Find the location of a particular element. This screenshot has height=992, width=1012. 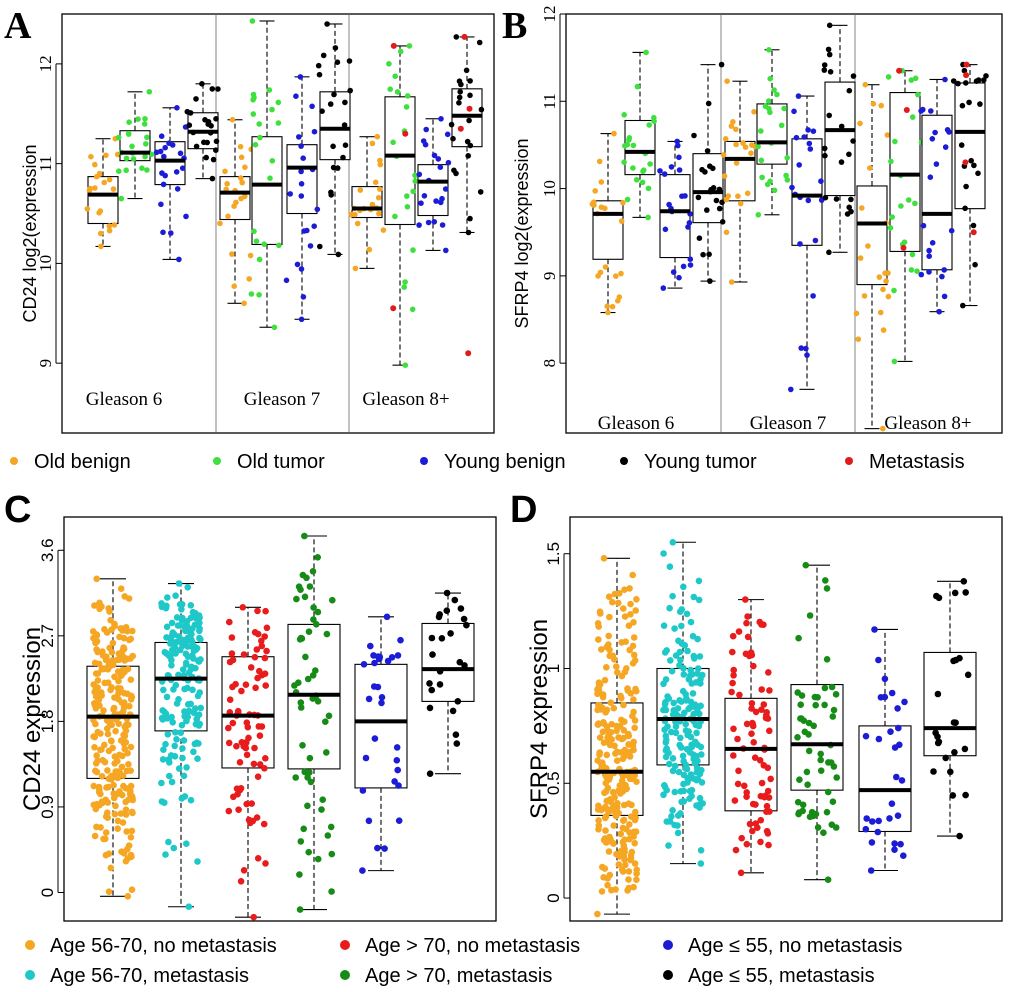

legend-label: Age ≤ 55, metastasis is located at coordinates (781, 976).